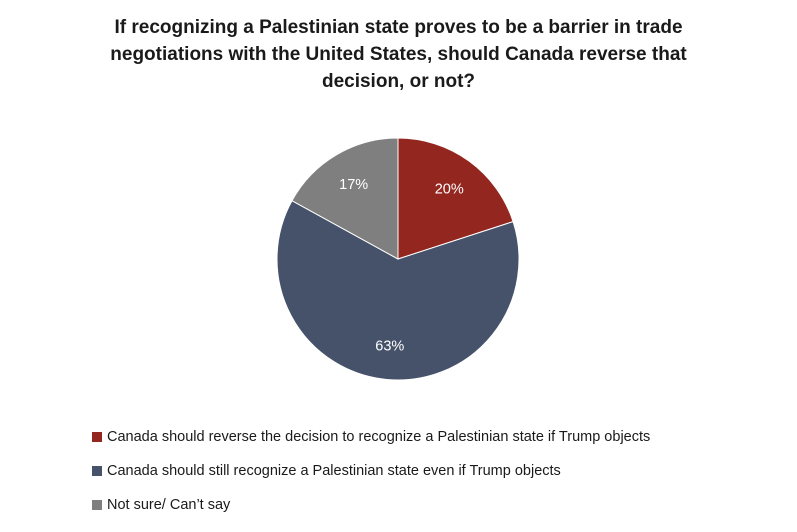  I want to click on pie-slice-reverse, so click(455, 198).